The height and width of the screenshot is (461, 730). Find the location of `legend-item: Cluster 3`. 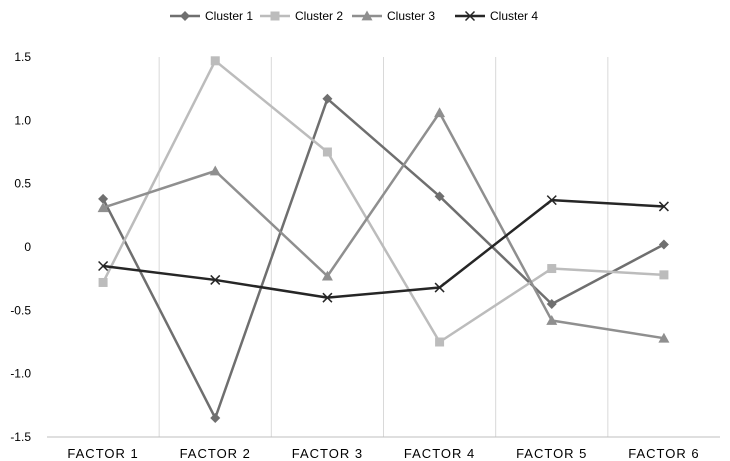

legend-item: Cluster 3 is located at coordinates (393, 16).